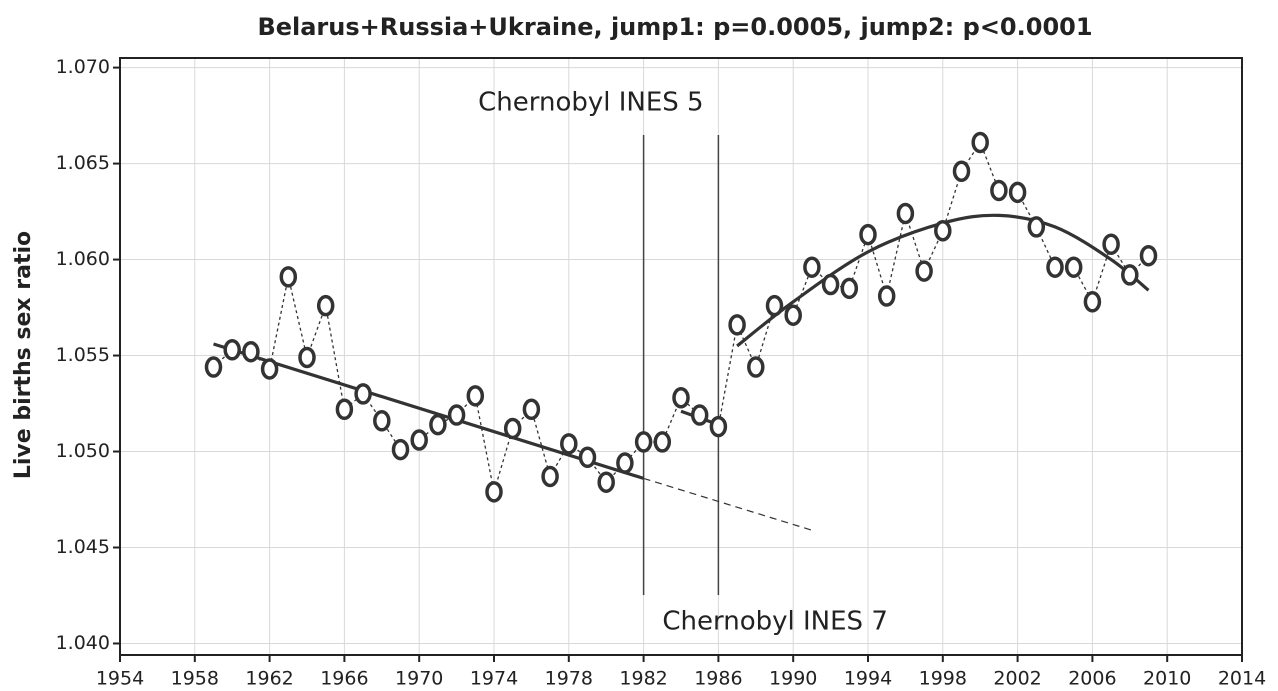 The image size is (1278, 691). What do you see at coordinates (718, 679) in the screenshot?
I see `x-tick-label: 1986` at bounding box center [718, 679].